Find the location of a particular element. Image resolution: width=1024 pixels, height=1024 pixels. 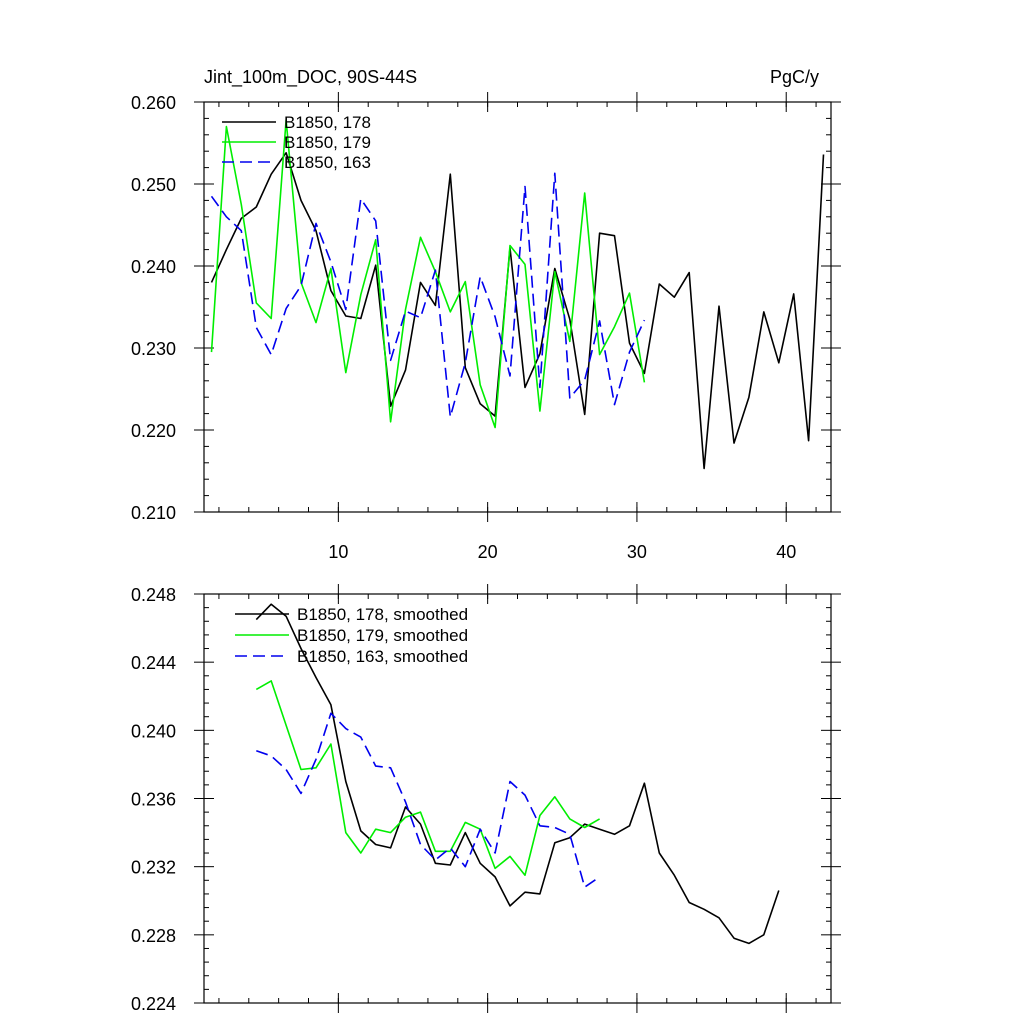

bottom-y-tick-label: 0.228 is located at coordinates (153, 936).